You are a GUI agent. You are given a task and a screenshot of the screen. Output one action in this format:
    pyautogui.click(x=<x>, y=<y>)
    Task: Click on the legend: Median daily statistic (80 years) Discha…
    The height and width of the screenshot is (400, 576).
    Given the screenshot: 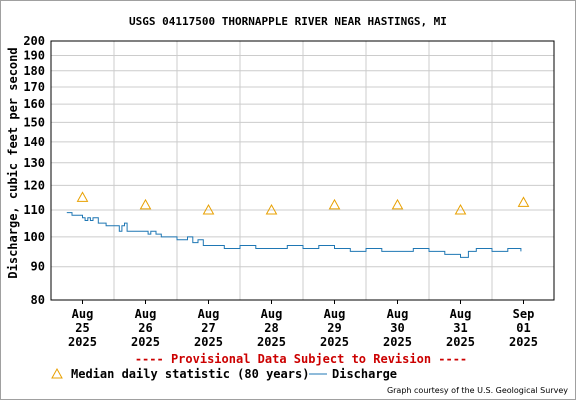 What is the action you would take?
    pyautogui.click(x=224, y=374)
    